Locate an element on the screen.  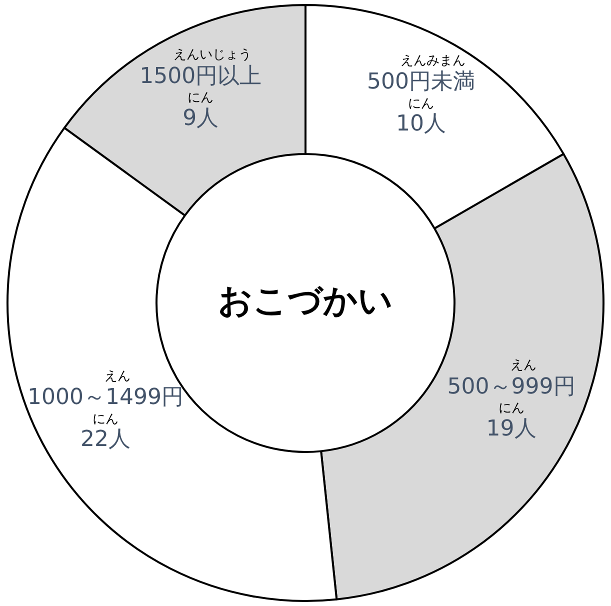
slice-label: 1000～1499円 is located at coordinates (106, 397).